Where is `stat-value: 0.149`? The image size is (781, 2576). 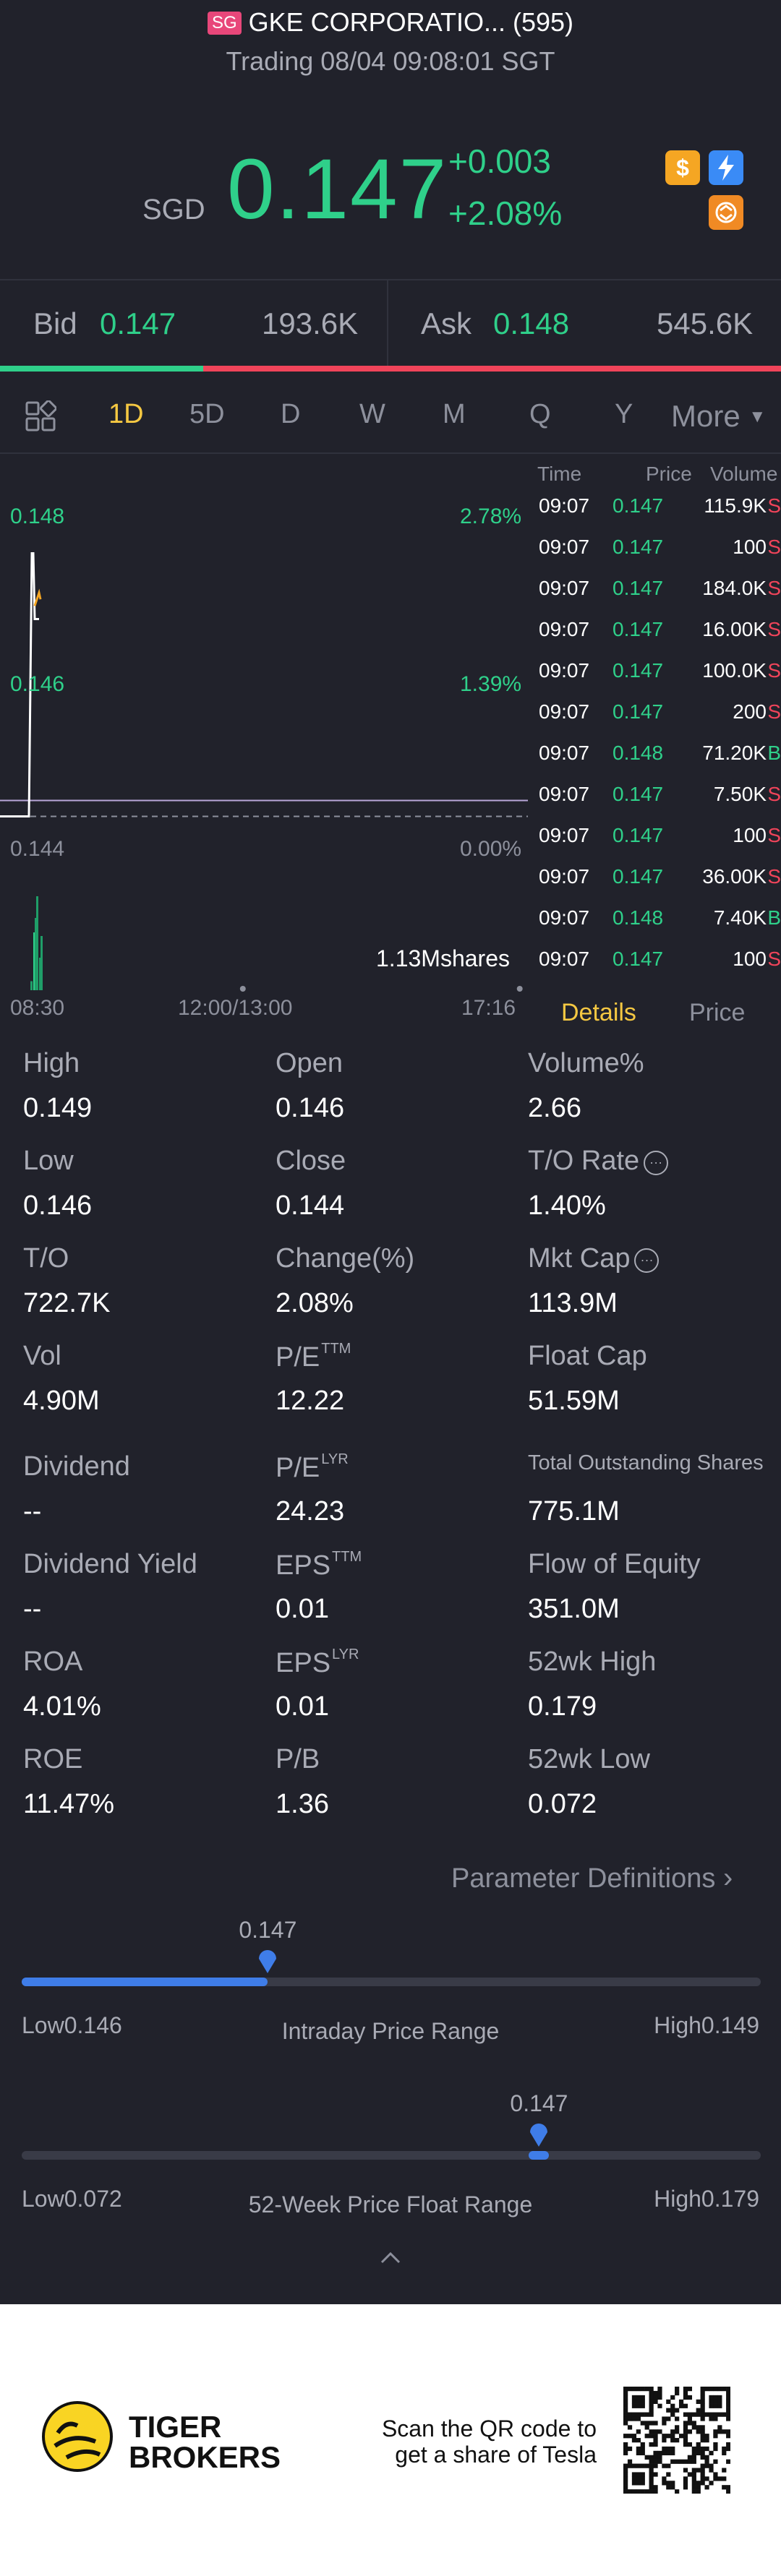 stat-value: 0.149 is located at coordinates (58, 1108).